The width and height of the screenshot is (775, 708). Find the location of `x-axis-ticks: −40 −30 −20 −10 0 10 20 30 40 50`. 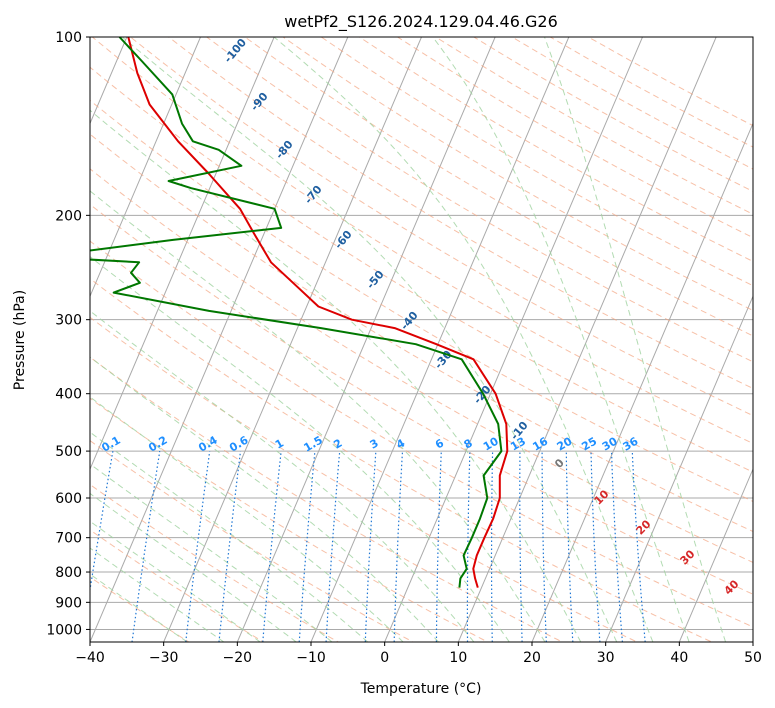

x-axis-ticks: −40 −30 −20 −10 0 10 20 30 40 50 is located at coordinates (418, 654).